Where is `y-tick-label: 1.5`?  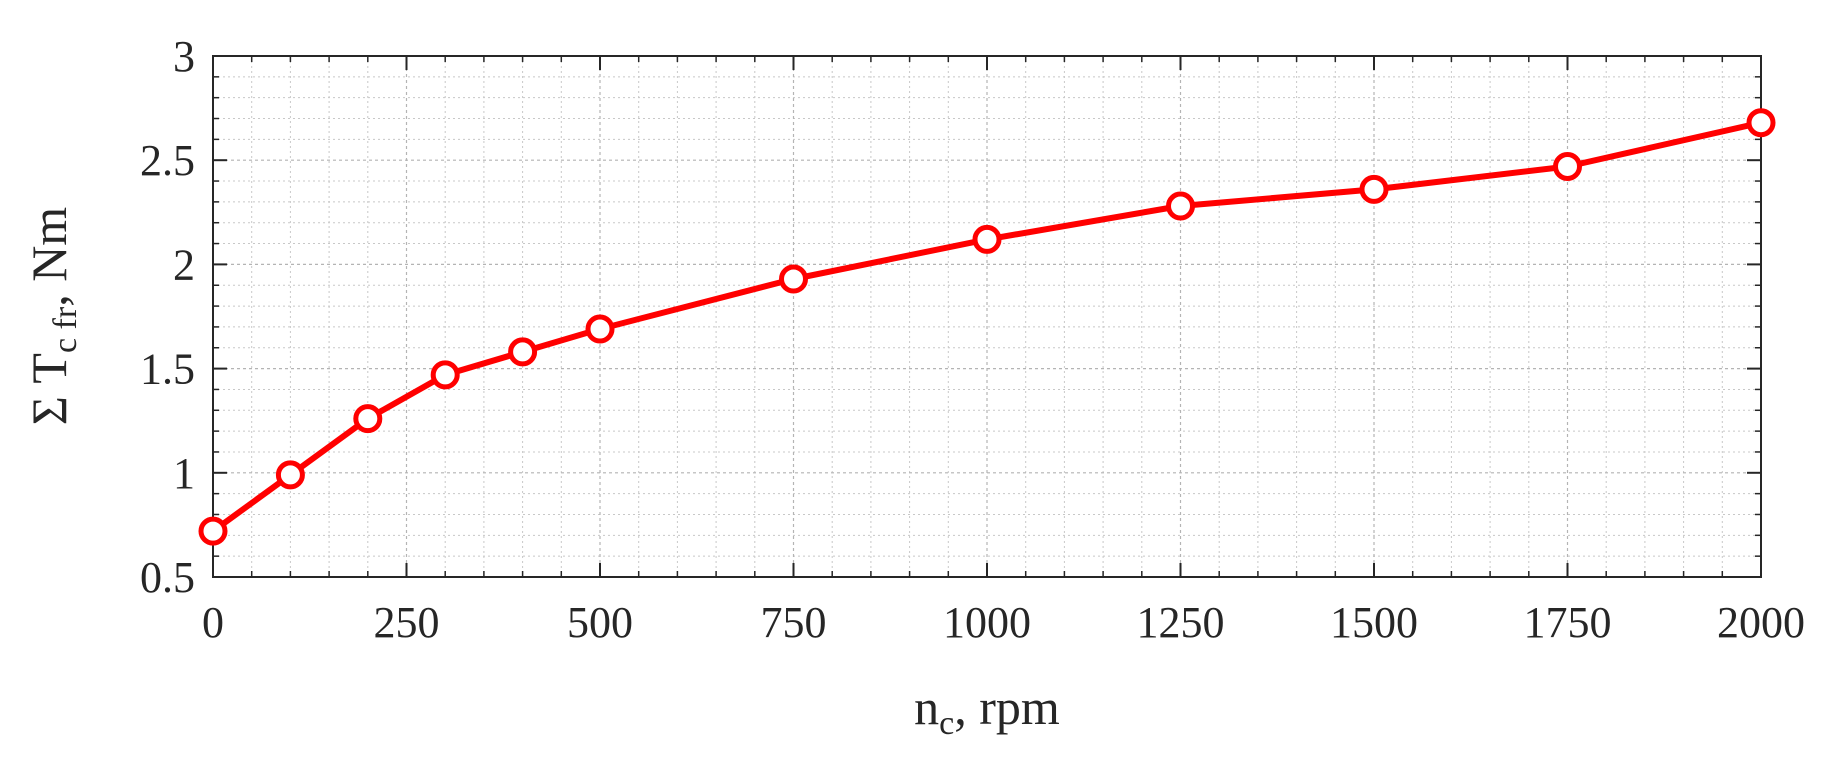
y-tick-label: 1.5 is located at coordinates (167, 369).